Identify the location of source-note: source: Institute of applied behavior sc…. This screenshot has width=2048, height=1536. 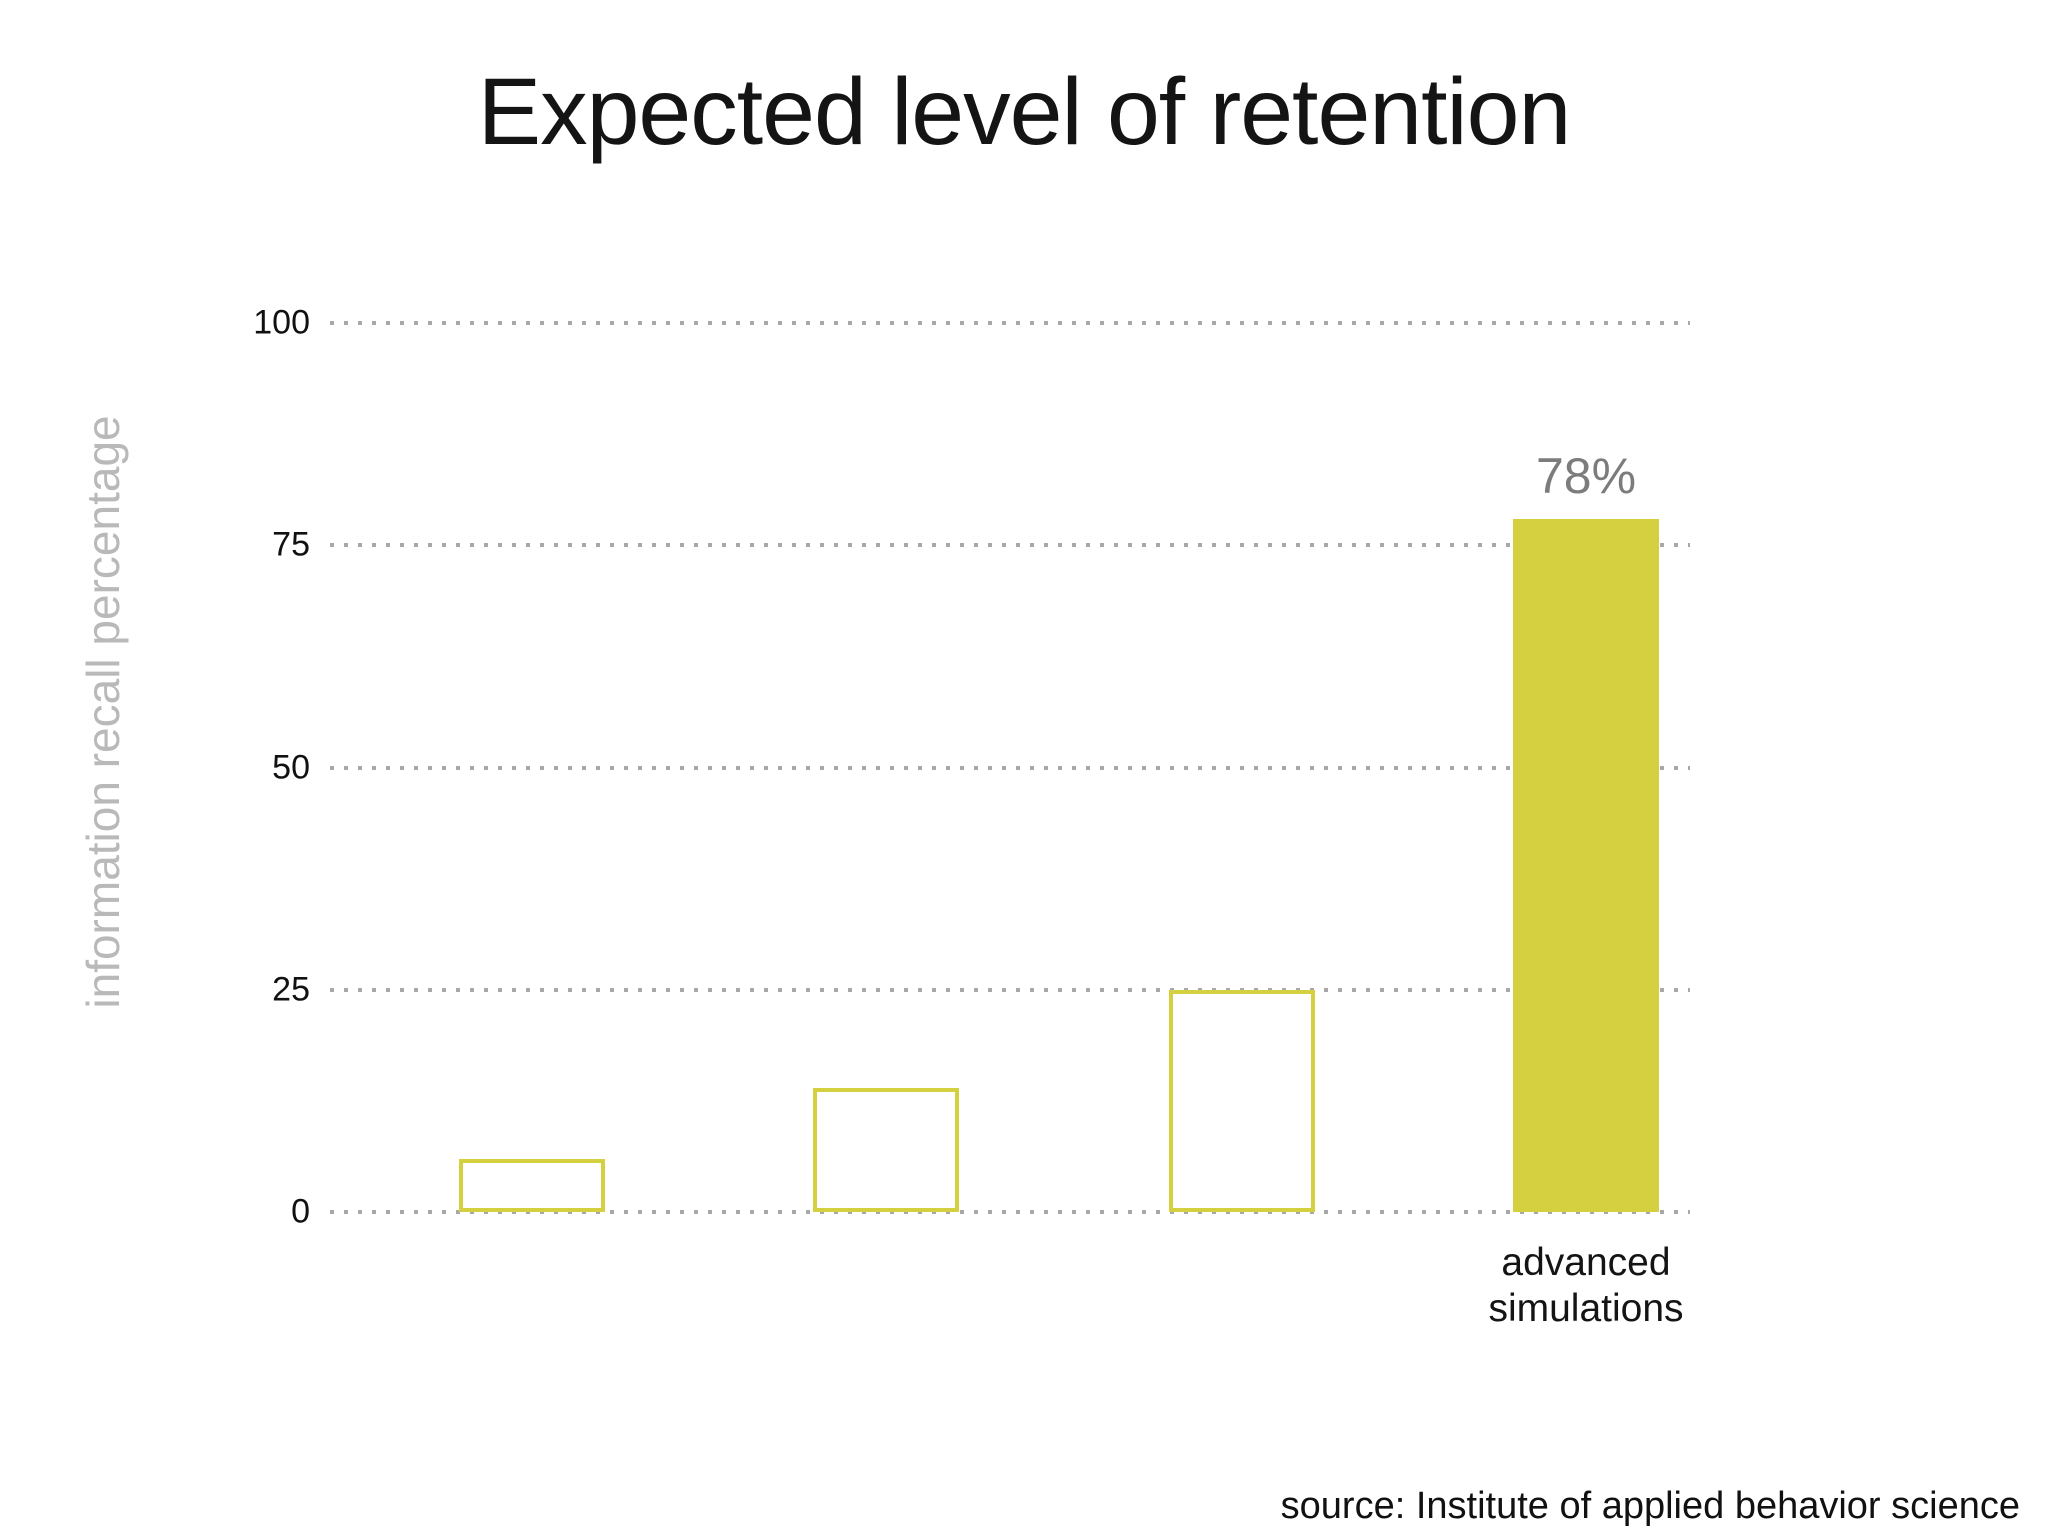
(1650, 1506).